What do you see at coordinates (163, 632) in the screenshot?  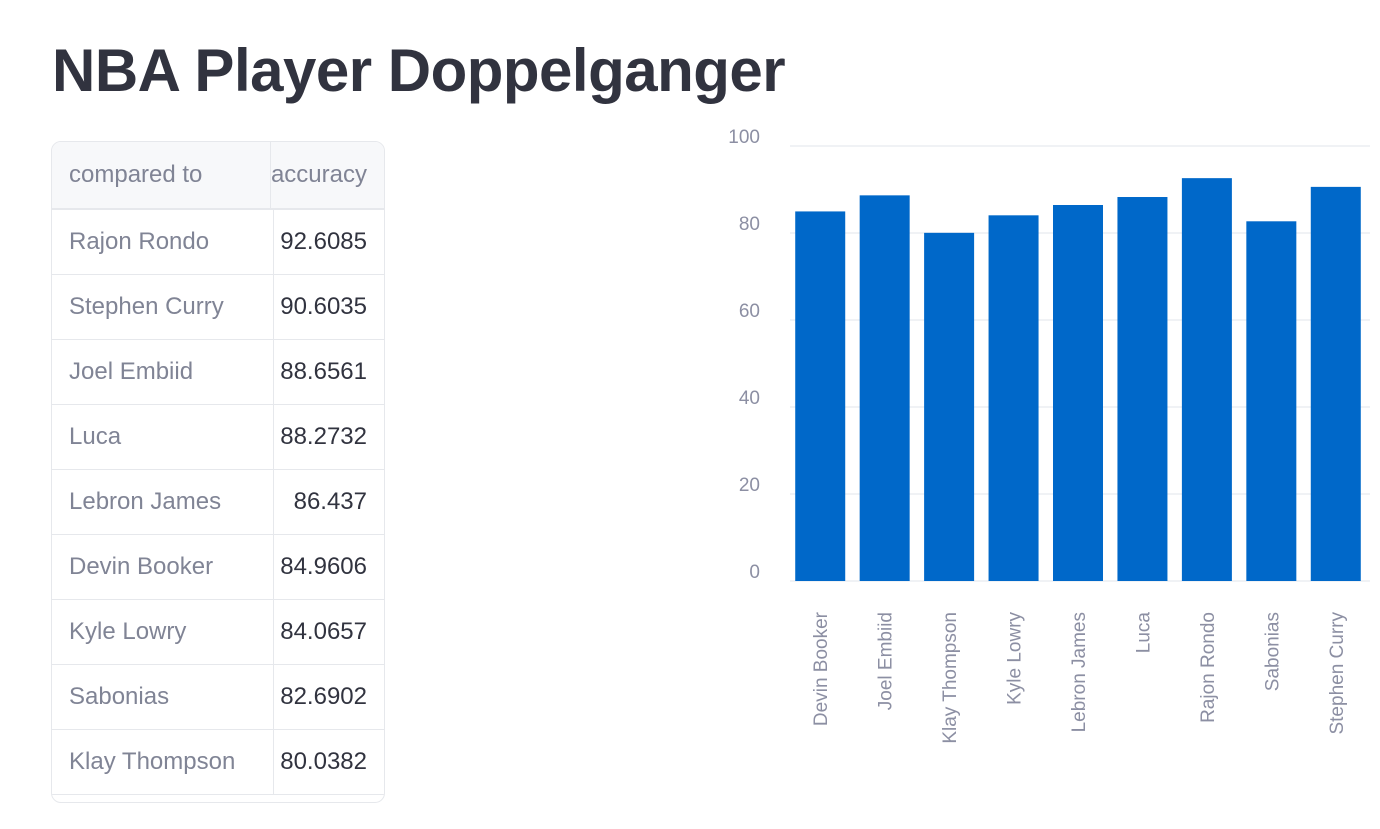 I see `player-name-cell: Kyle Lowry` at bounding box center [163, 632].